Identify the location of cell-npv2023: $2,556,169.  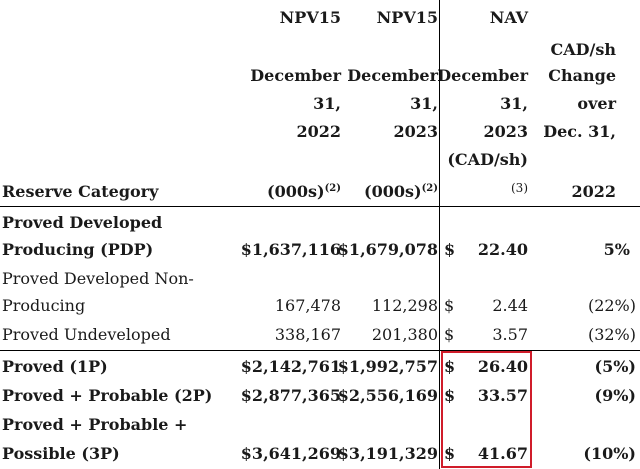
(387, 395).